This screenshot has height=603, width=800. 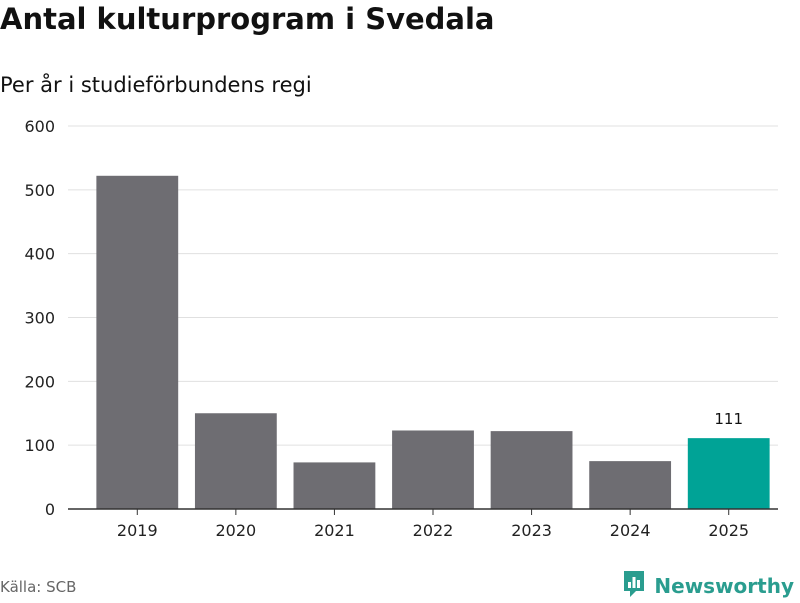 What do you see at coordinates (433, 530) in the screenshot?
I see `x-tick-label: 2022` at bounding box center [433, 530].